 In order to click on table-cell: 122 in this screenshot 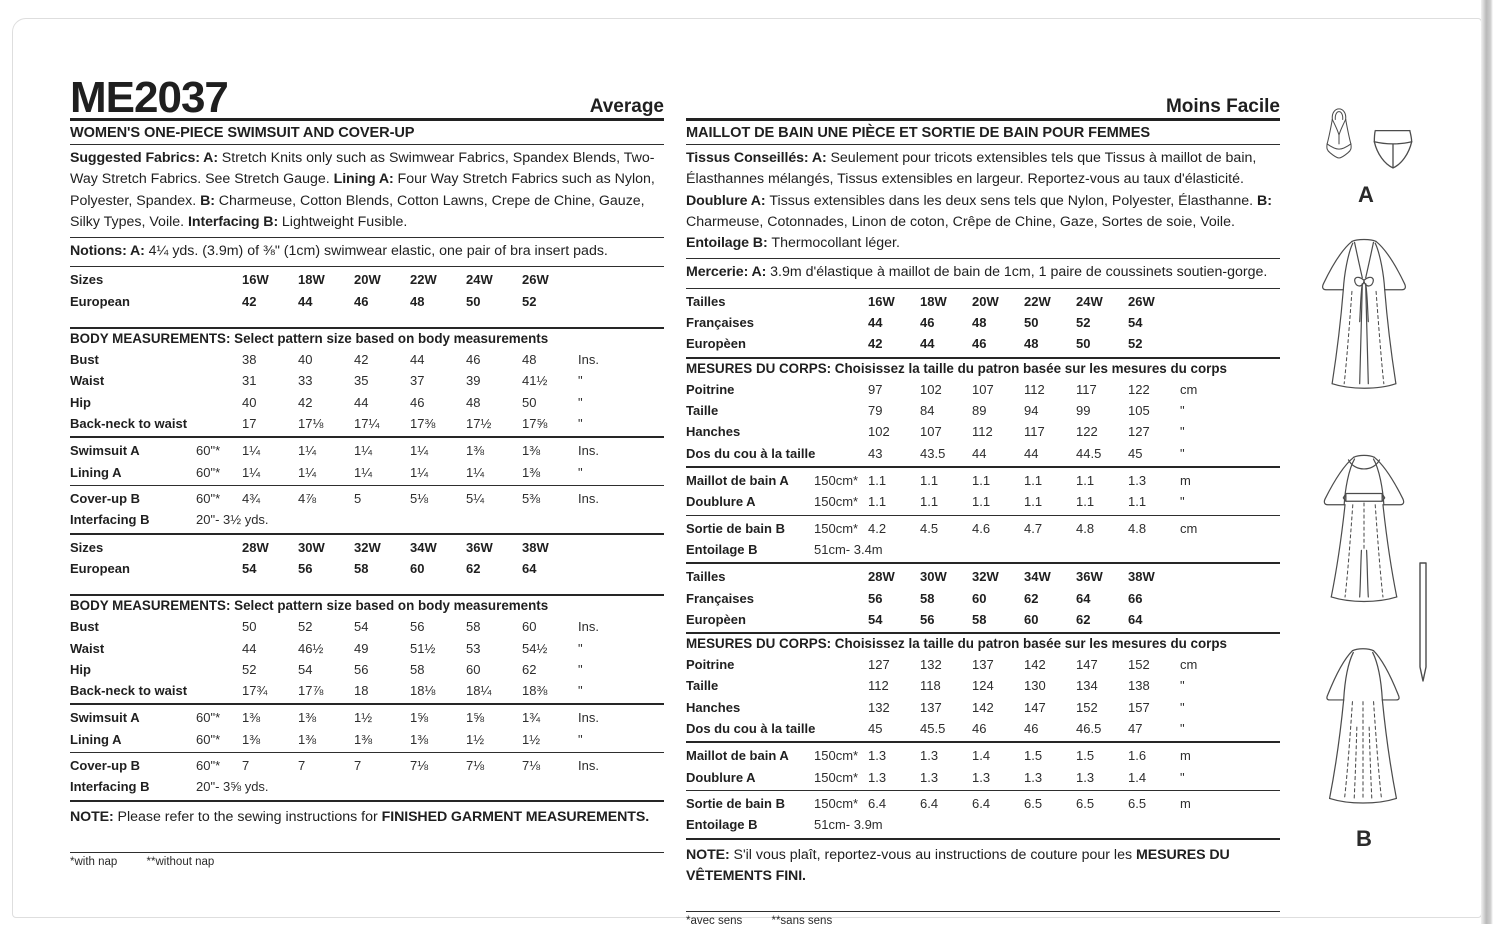, I will do `click(1139, 389)`.